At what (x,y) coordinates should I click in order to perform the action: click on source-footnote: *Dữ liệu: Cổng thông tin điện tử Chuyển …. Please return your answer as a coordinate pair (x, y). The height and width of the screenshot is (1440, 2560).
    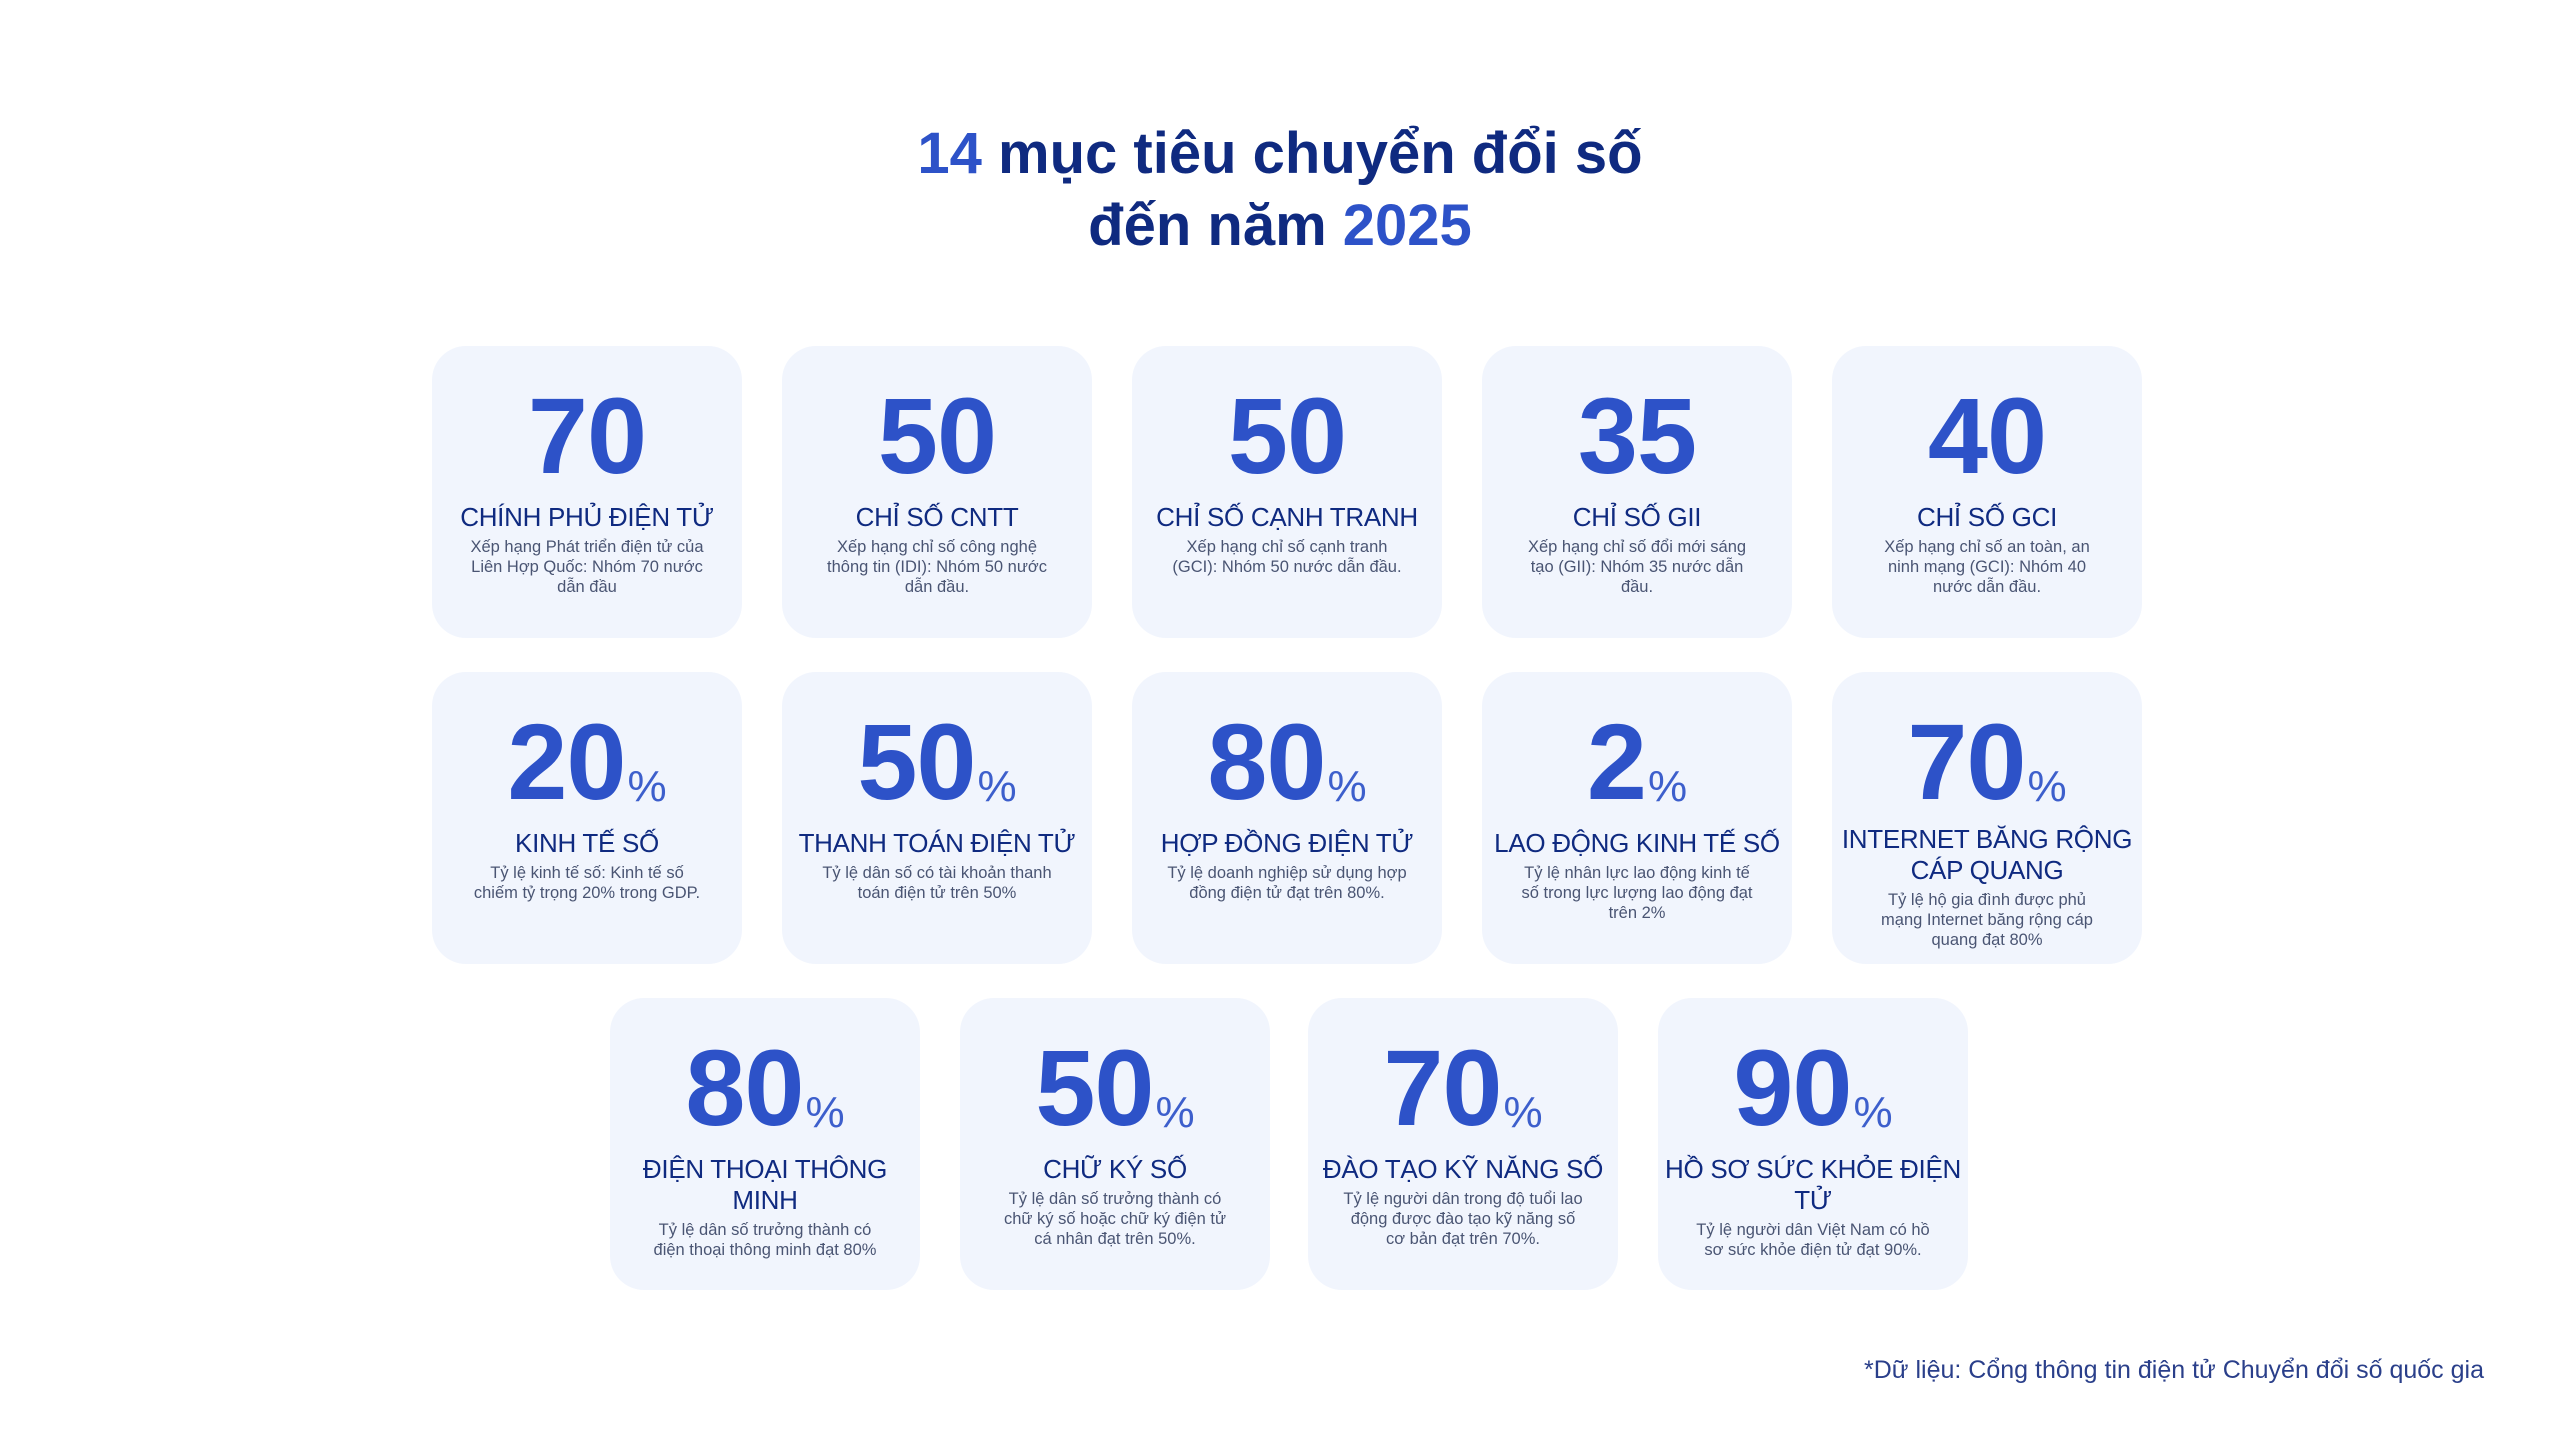
    Looking at the image, I should click on (2174, 1370).